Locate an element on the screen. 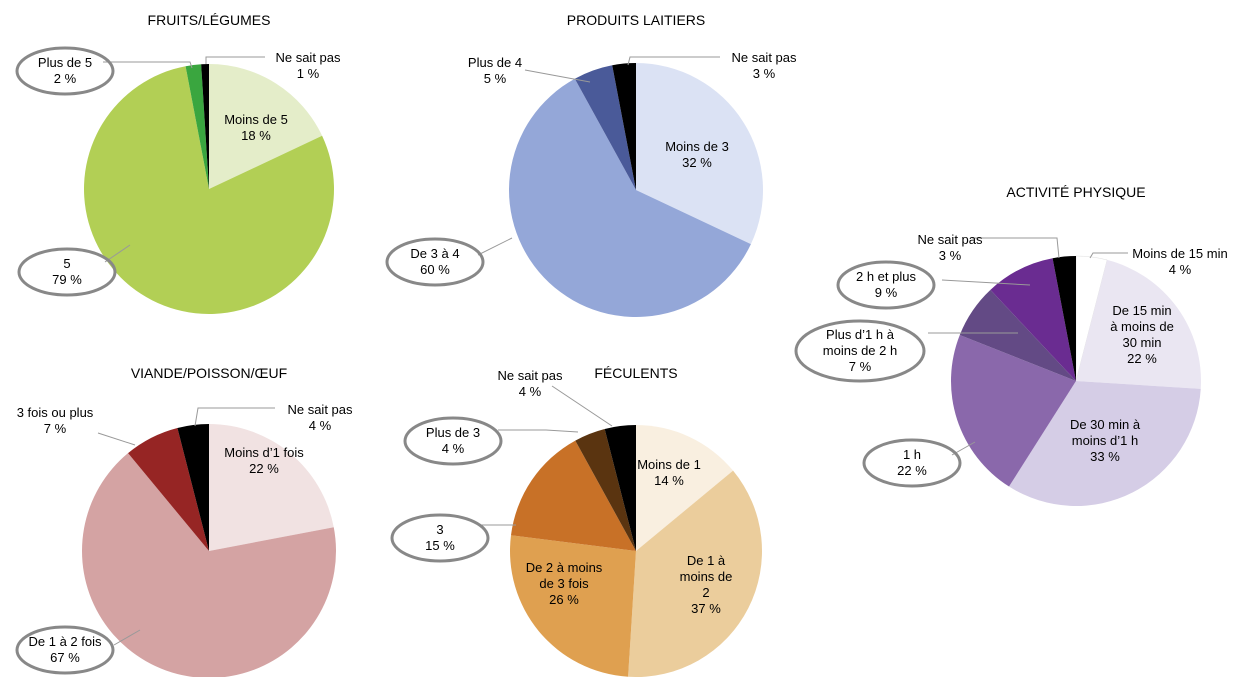 This screenshot has width=1237, height=677. slice-category: De 3 à 4 is located at coordinates (435, 253).